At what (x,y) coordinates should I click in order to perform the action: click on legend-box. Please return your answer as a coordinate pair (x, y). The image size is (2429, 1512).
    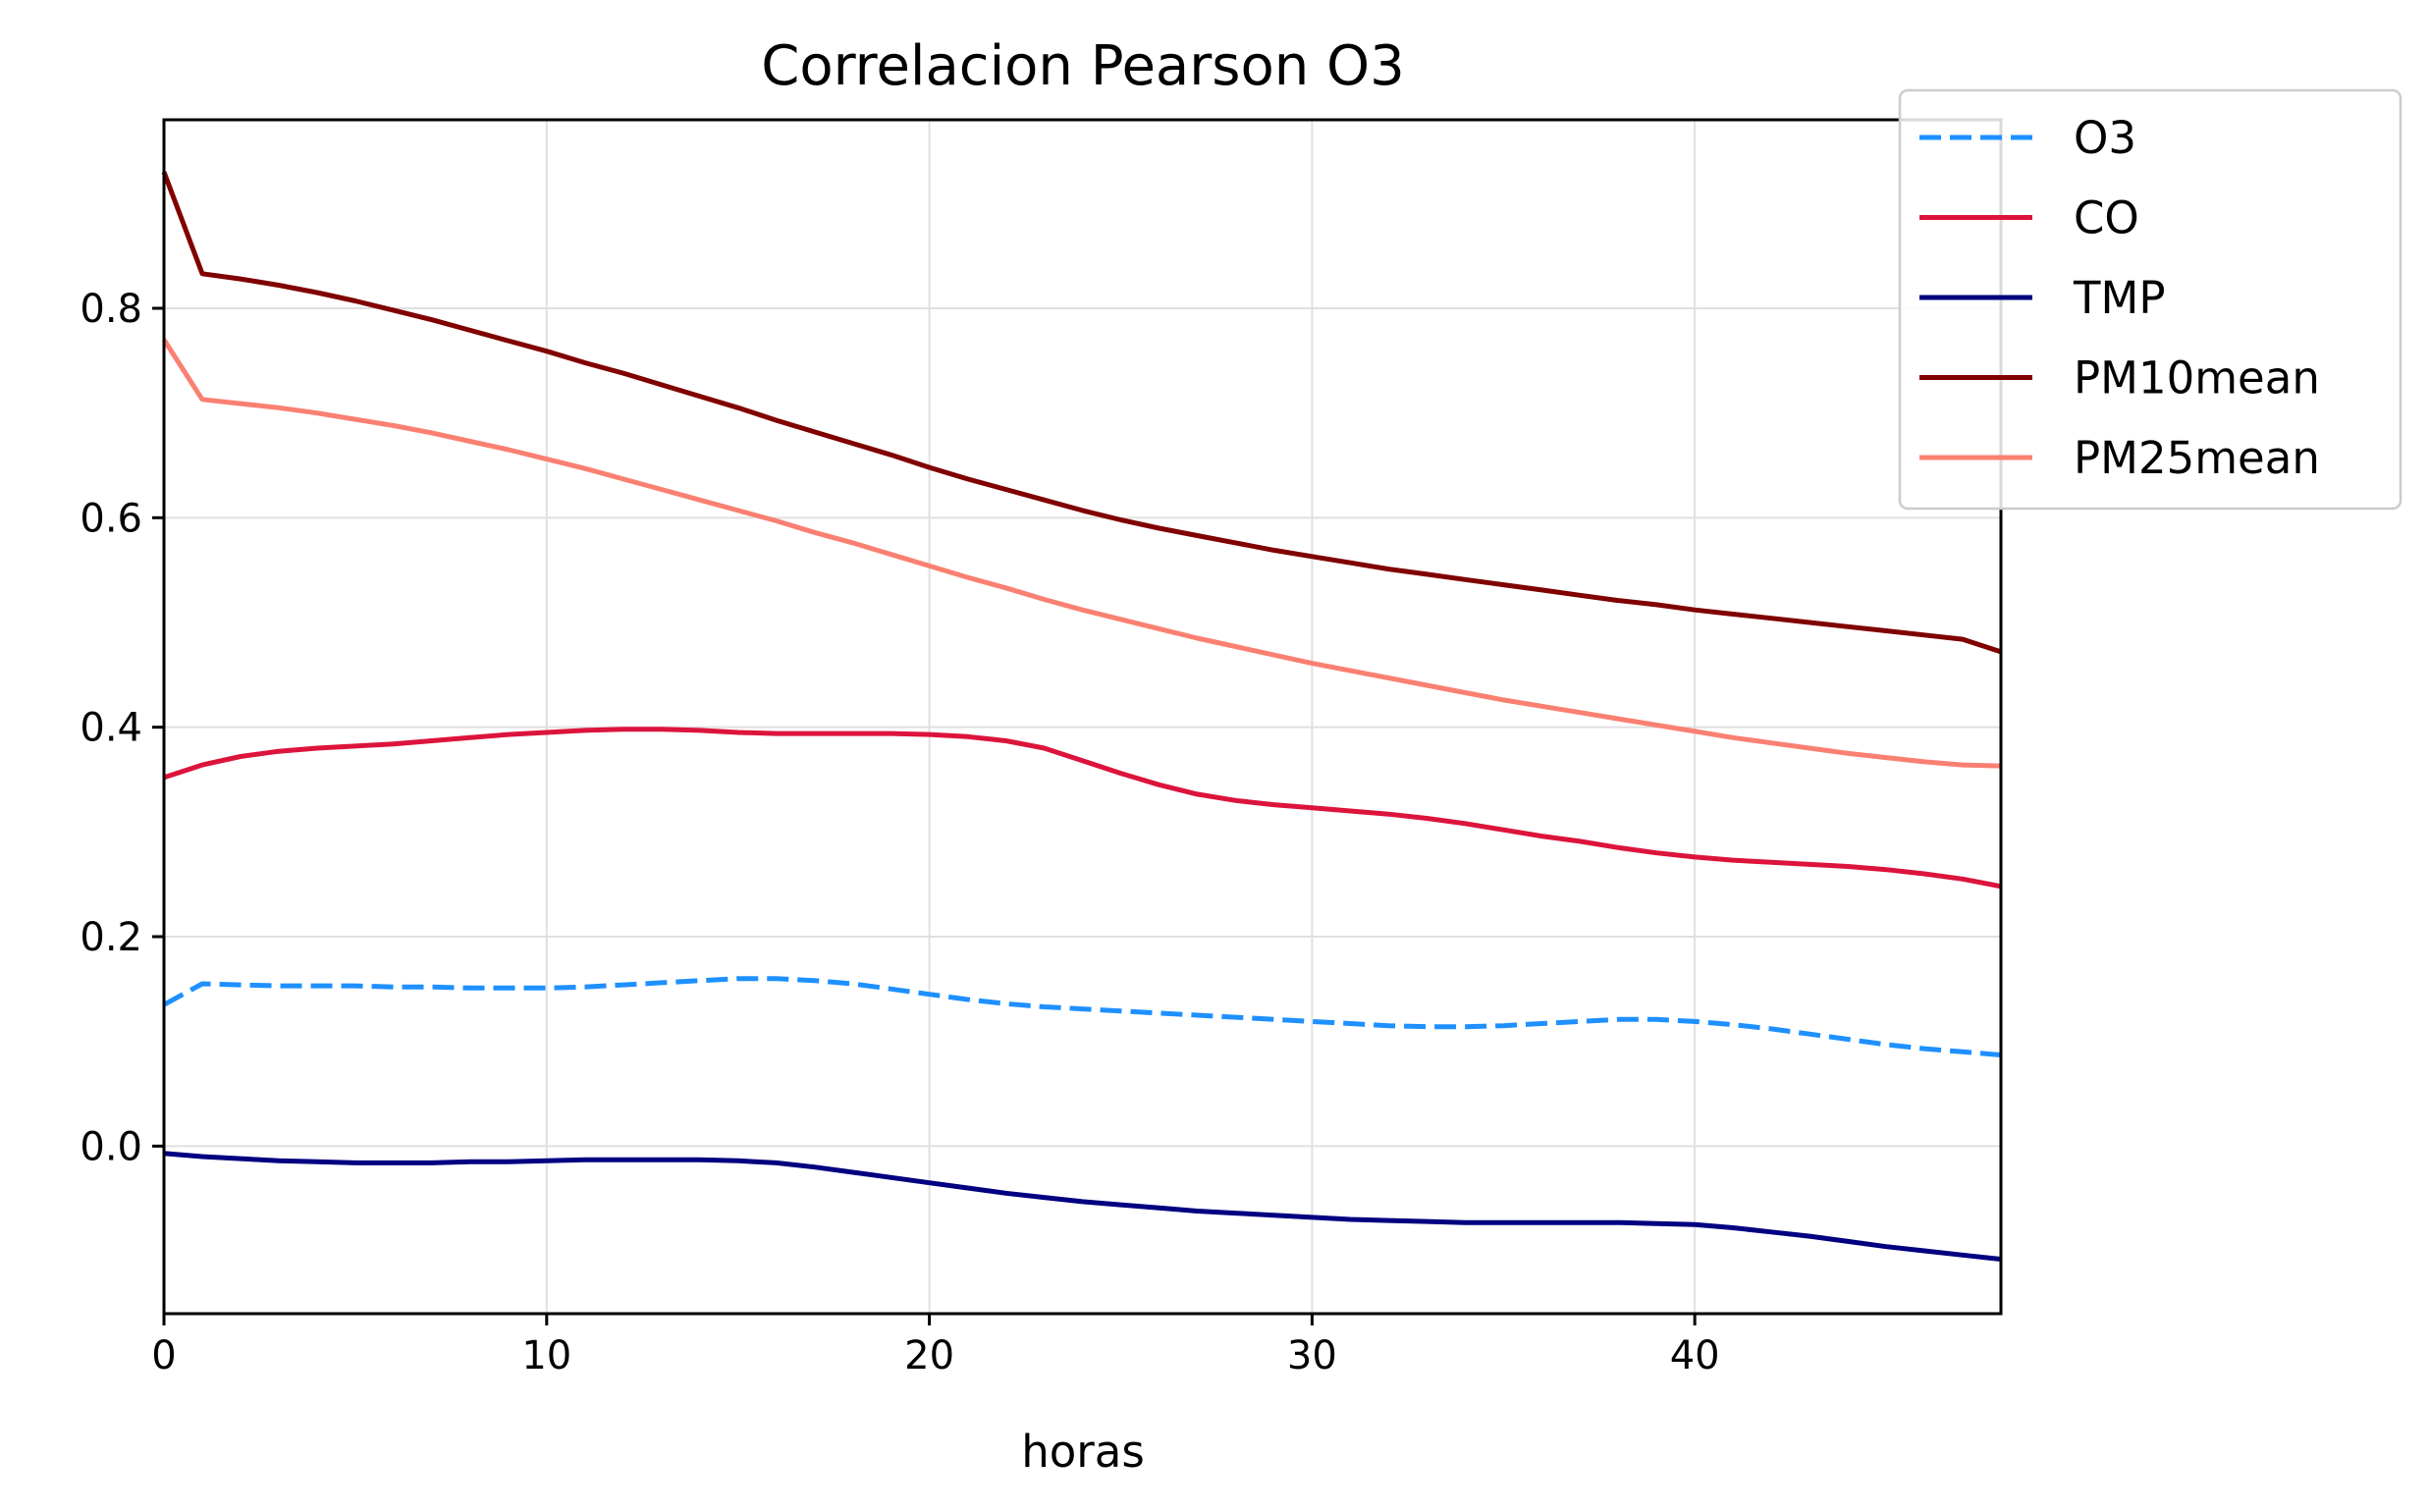
    Looking at the image, I should click on (2150, 299).